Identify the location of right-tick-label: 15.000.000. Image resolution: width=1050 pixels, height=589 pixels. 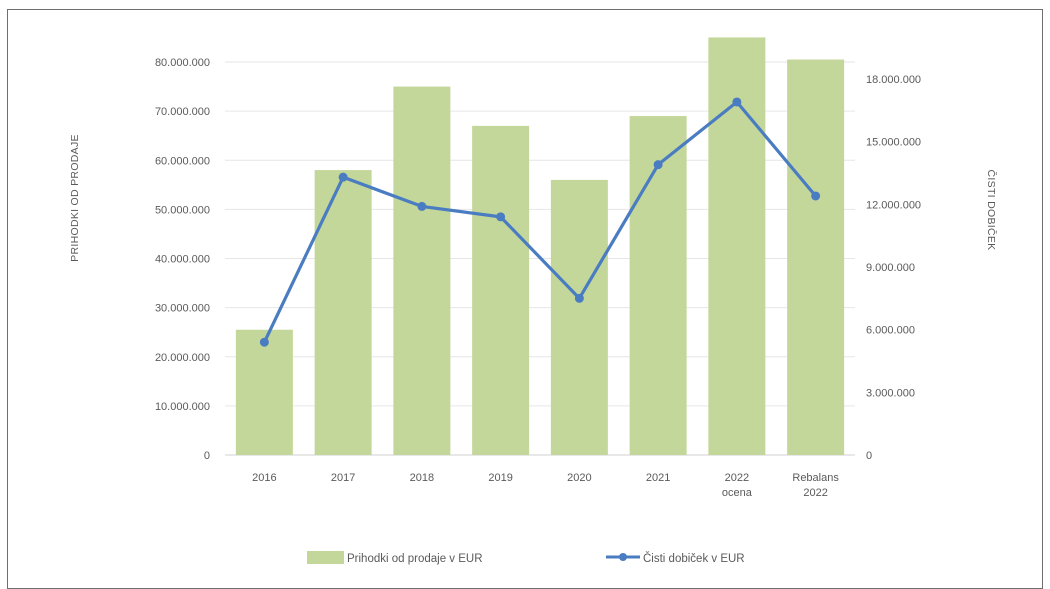
(893, 143).